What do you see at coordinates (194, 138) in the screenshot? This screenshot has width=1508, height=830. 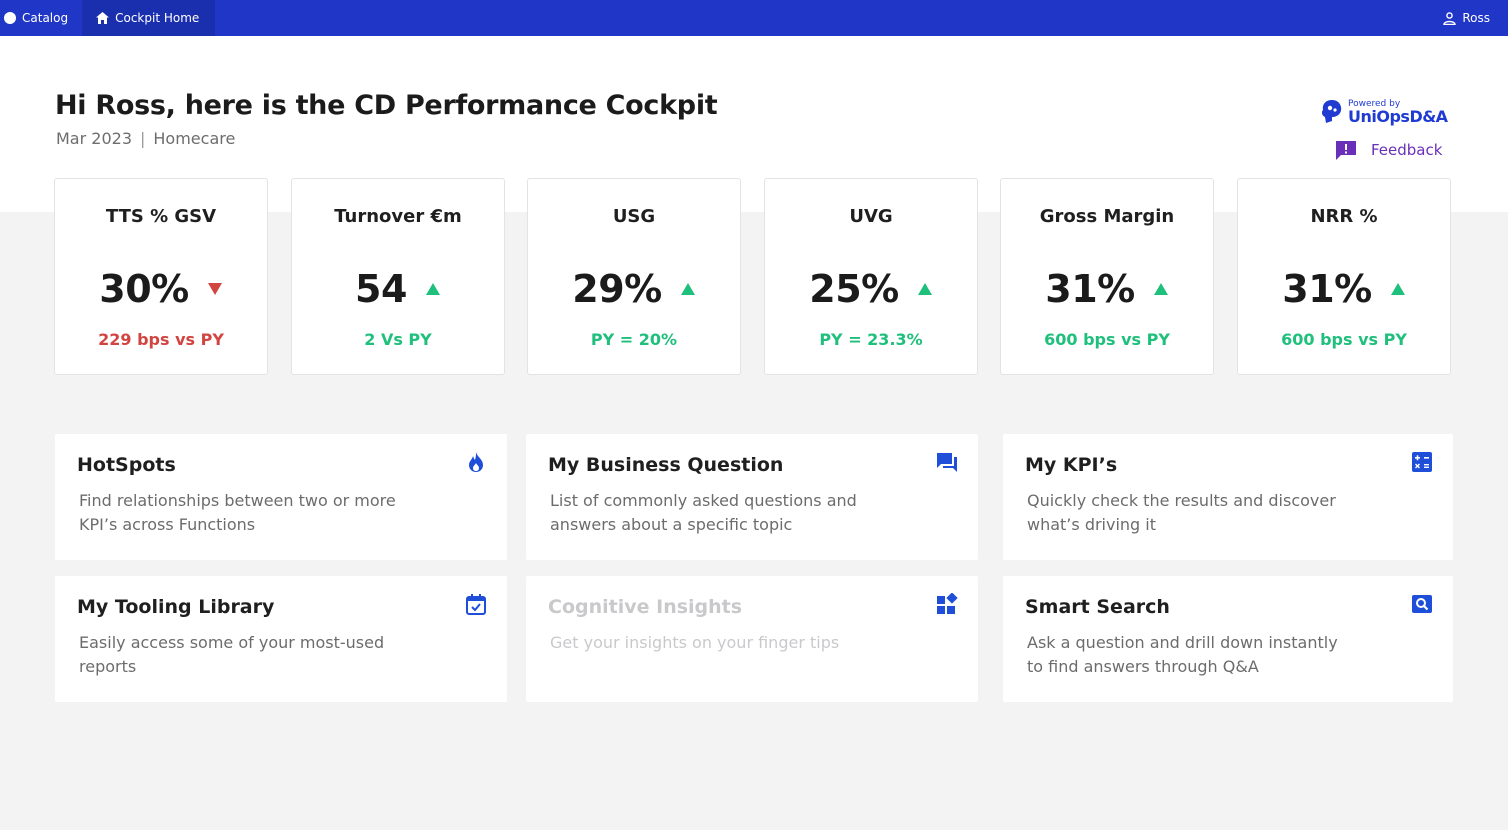 I see `category-label: Homecare` at bounding box center [194, 138].